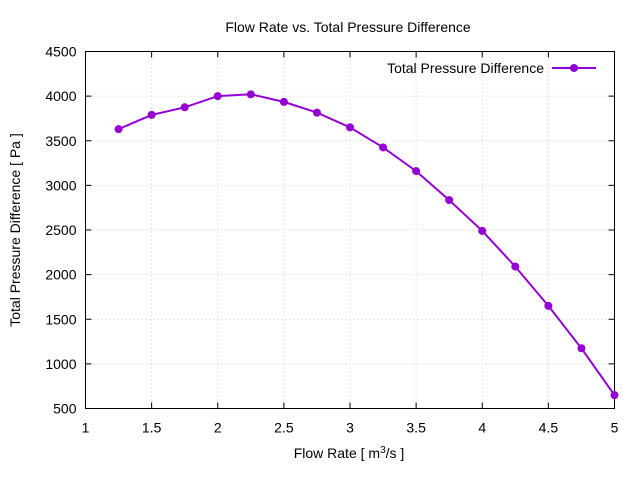 This screenshot has width=640, height=480. Describe the element at coordinates (482, 428) in the screenshot. I see `x-tick-label: 4` at that location.